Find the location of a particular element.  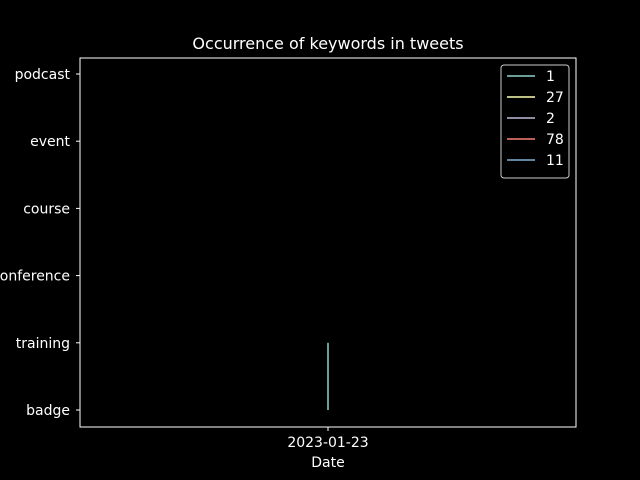

legend-box is located at coordinates (535, 121).